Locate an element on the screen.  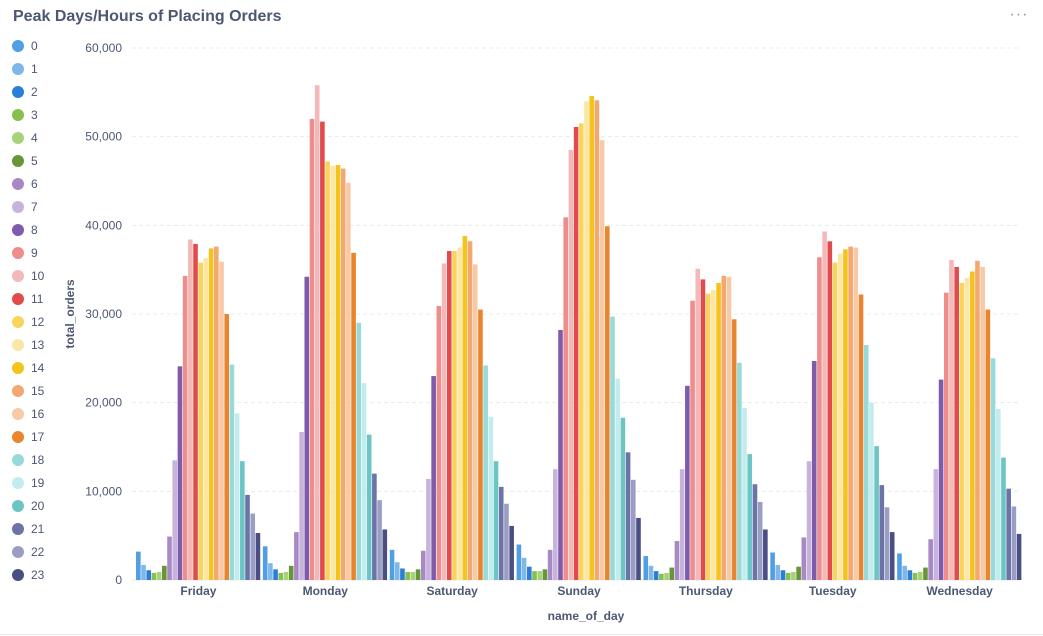
legend-item: 17 is located at coordinates (28, 437).